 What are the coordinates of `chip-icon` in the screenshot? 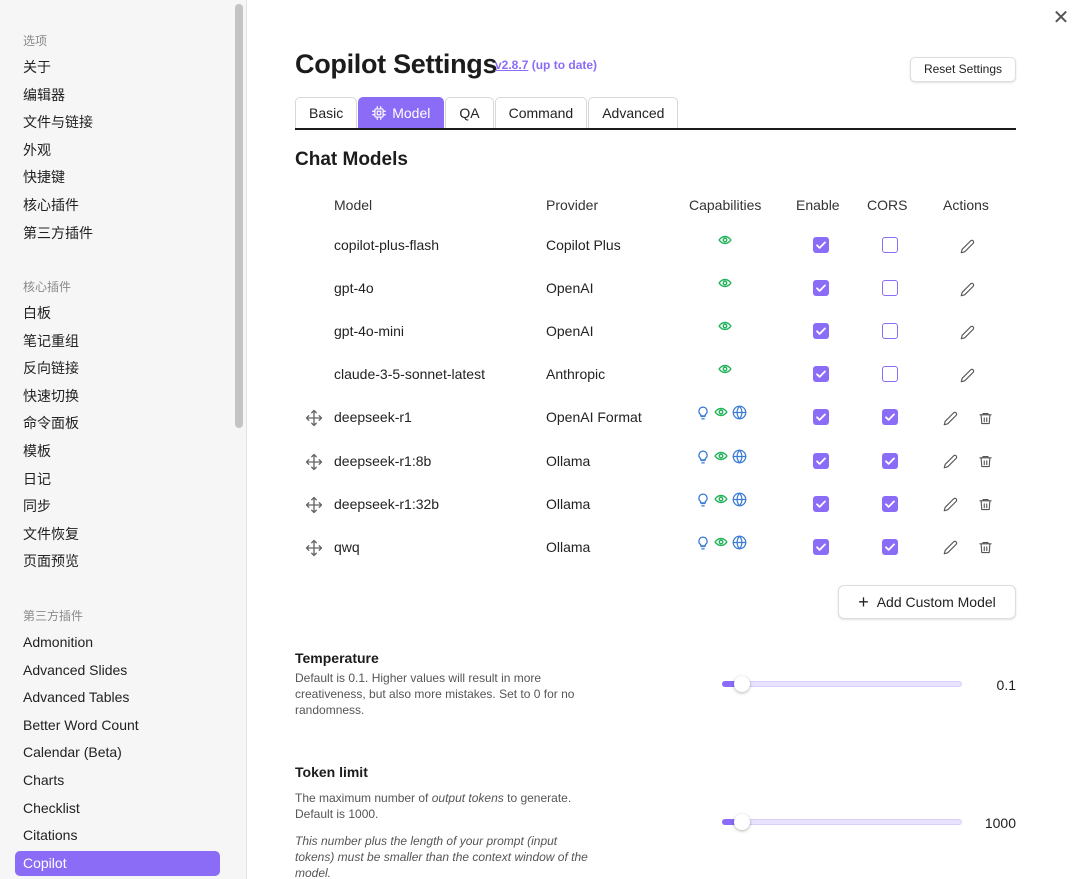 It's located at (379, 113).